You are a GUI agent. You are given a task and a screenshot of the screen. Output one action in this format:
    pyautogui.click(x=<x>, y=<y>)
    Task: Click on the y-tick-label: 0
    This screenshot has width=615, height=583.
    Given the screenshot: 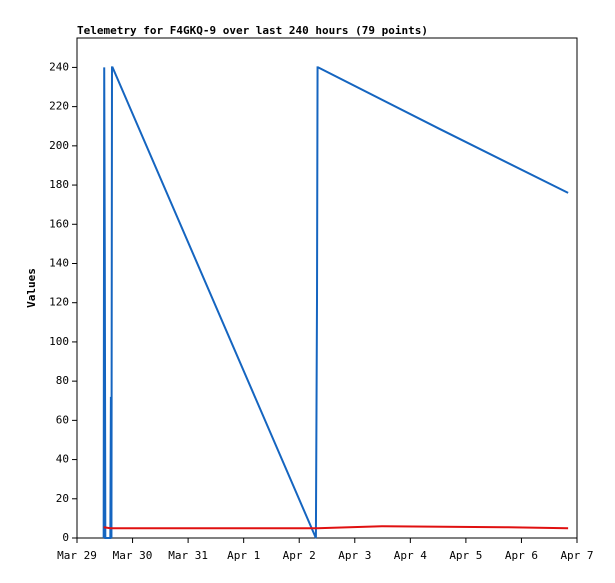 What is the action you would take?
    pyautogui.click(x=65, y=537)
    